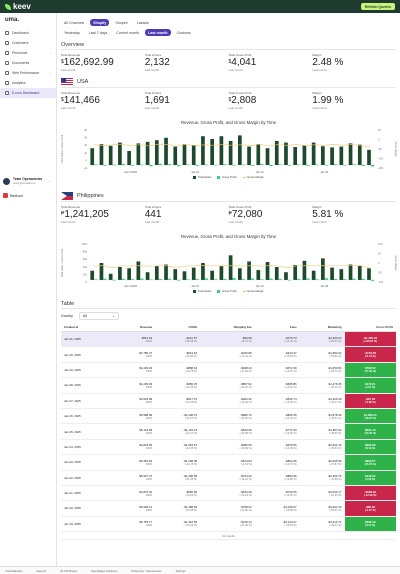 Image resolution: width=400 pixels, height=574 pixels. I want to click on tab-period: Last month, so click(158, 32).